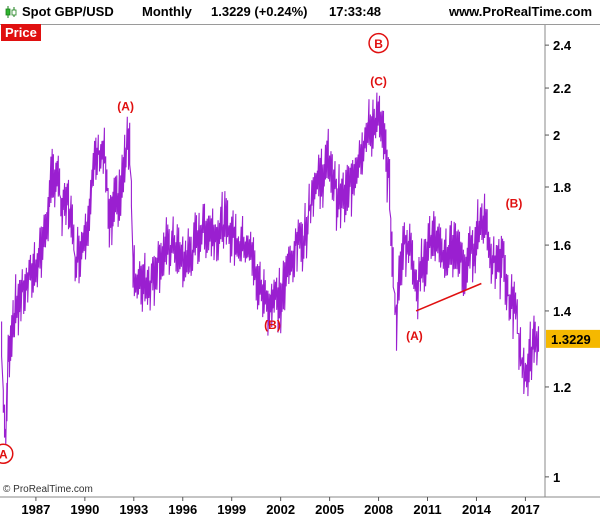  I want to click on x-tick-label: 2014, so click(477, 509).